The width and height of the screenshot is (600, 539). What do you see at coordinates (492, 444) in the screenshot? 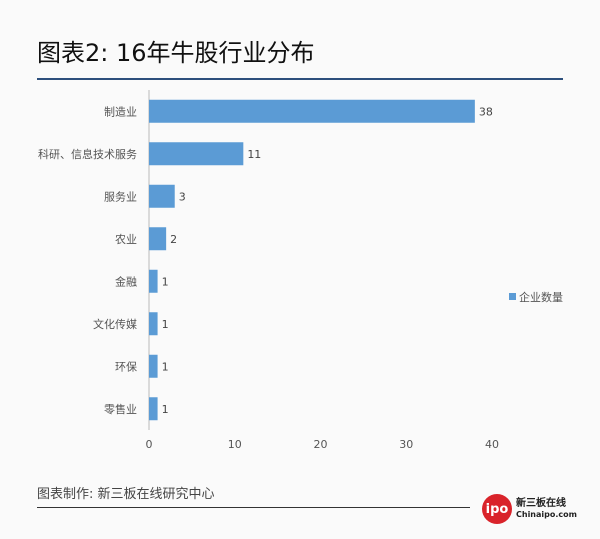
I see `x-tick-label: 40` at bounding box center [492, 444].